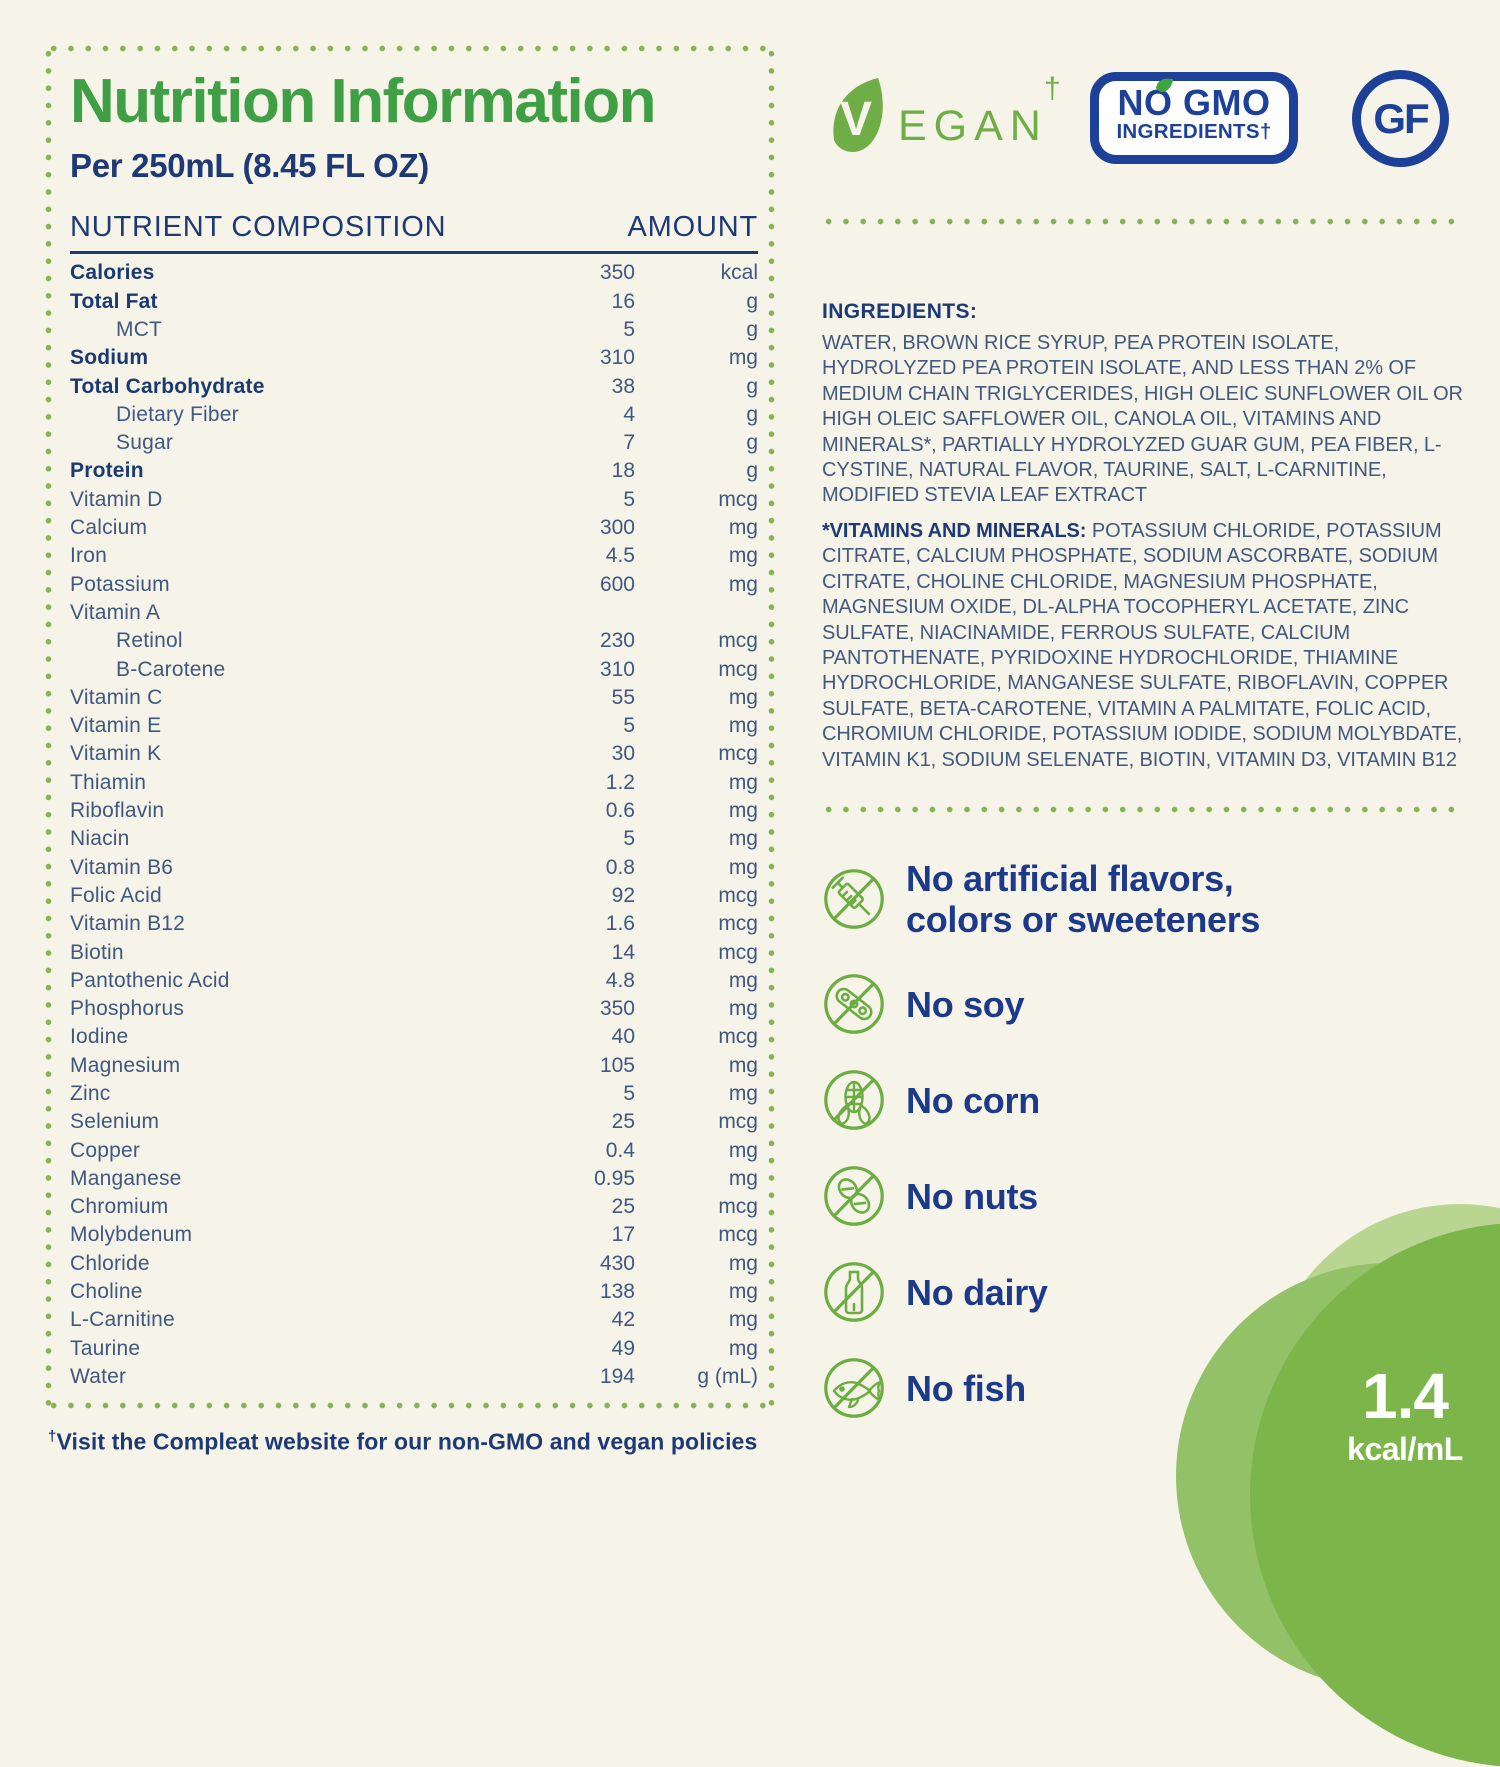 Image resolution: width=1500 pixels, height=1767 pixels. I want to click on nutrient-value: 42, so click(623, 1320).